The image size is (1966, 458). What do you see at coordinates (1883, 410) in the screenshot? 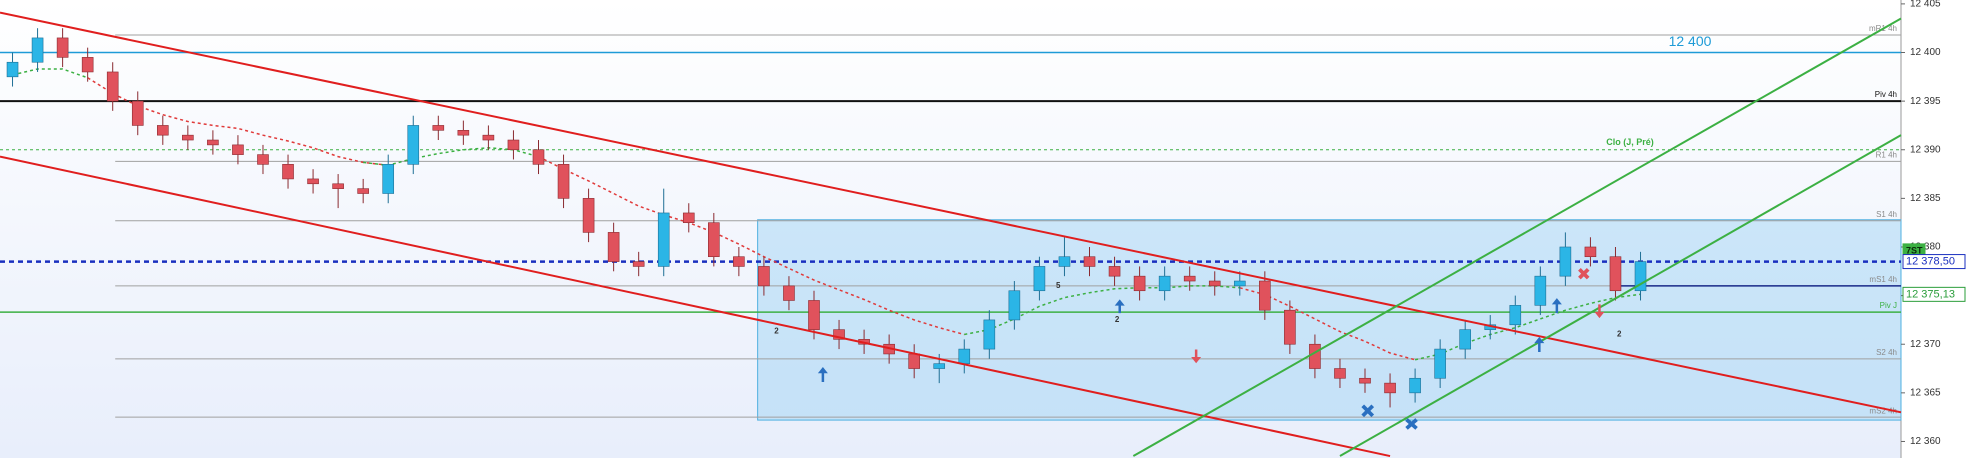
I see `level-label: mS2 4h` at bounding box center [1883, 410].